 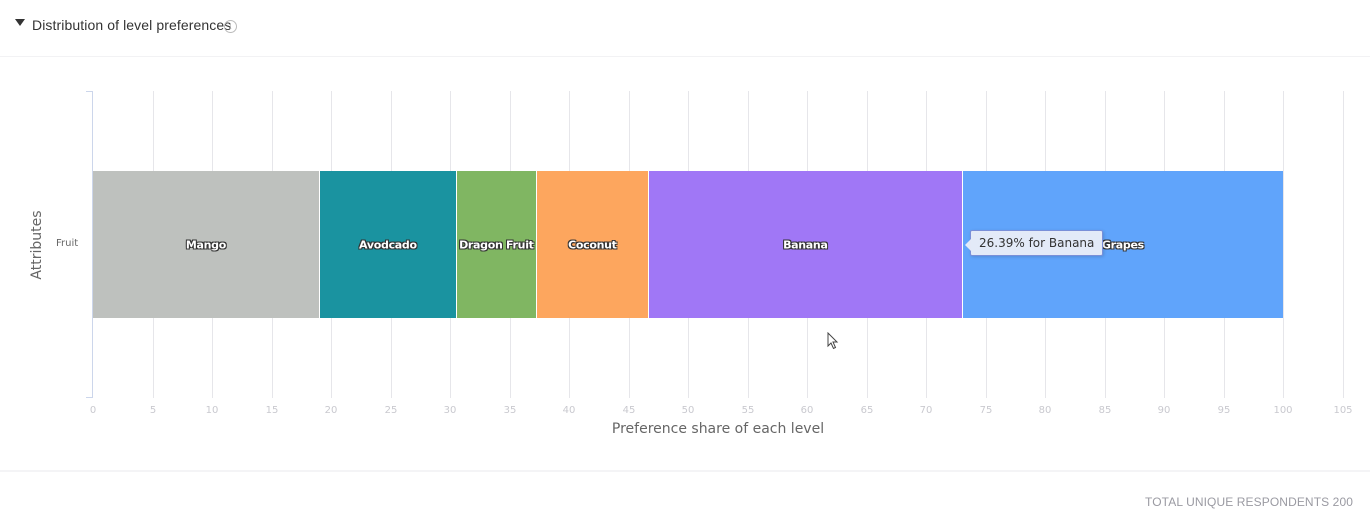 I want to click on x-tick-label: 85, so click(x=1105, y=410).